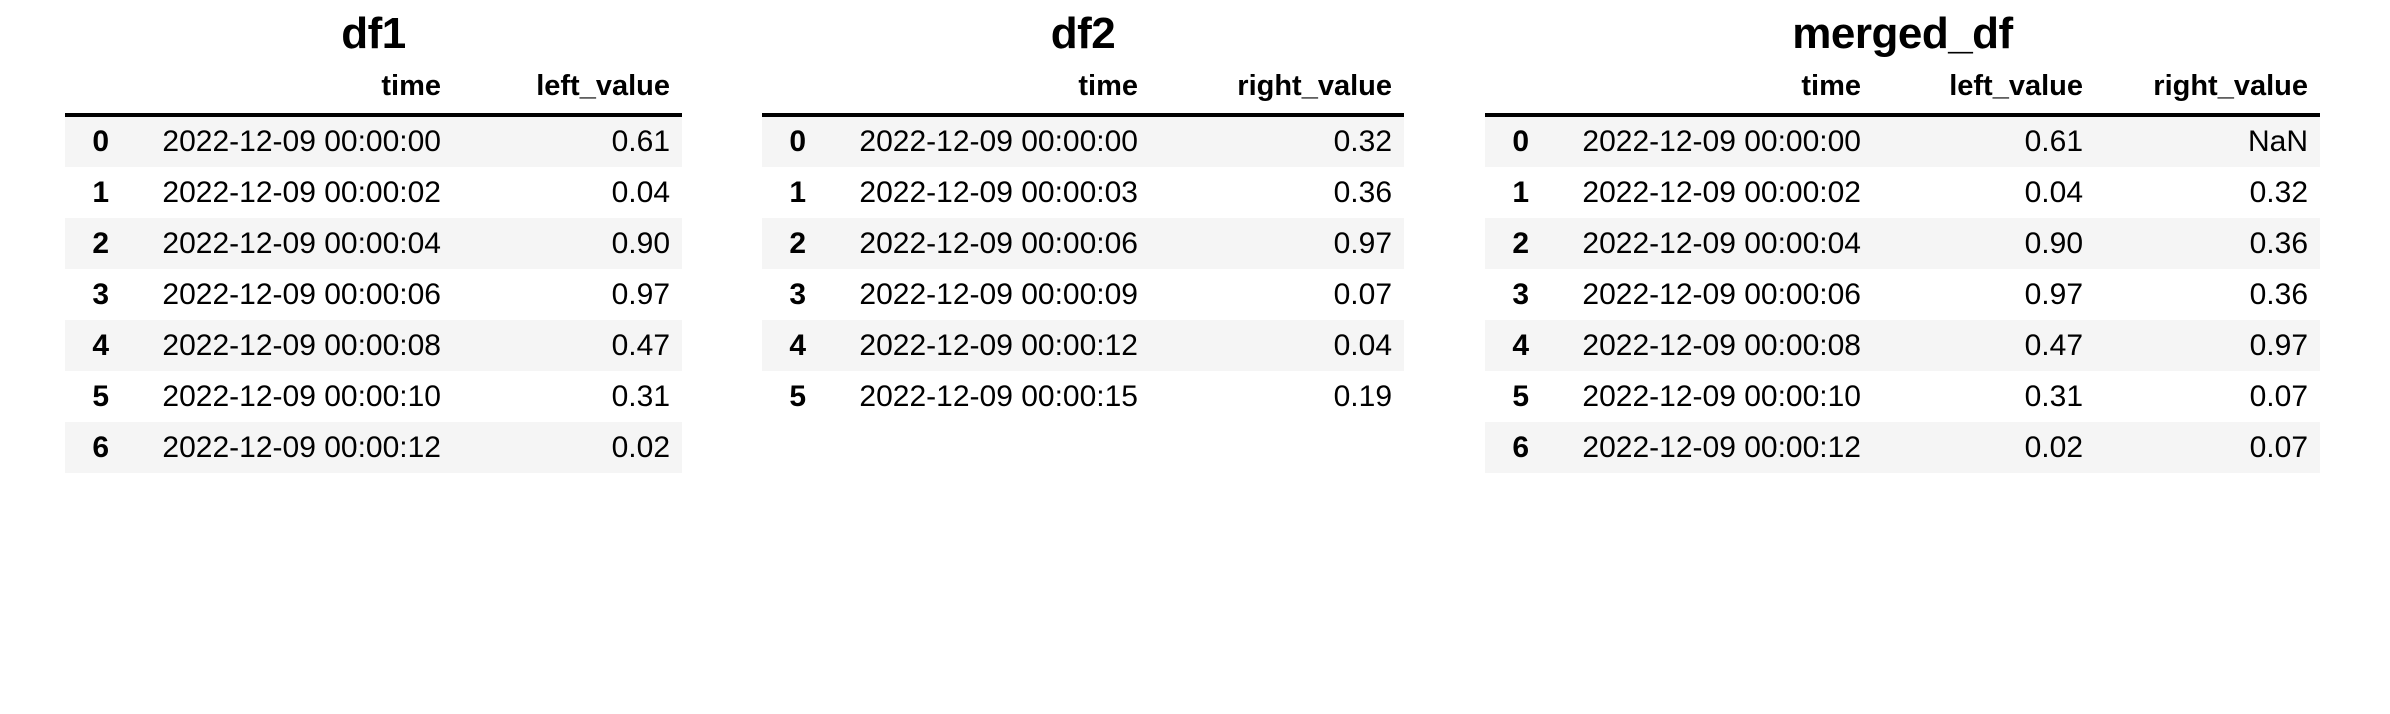  I want to click on table-row: 3 2022-12-09 00:00:06 0.97, so click(373, 294).